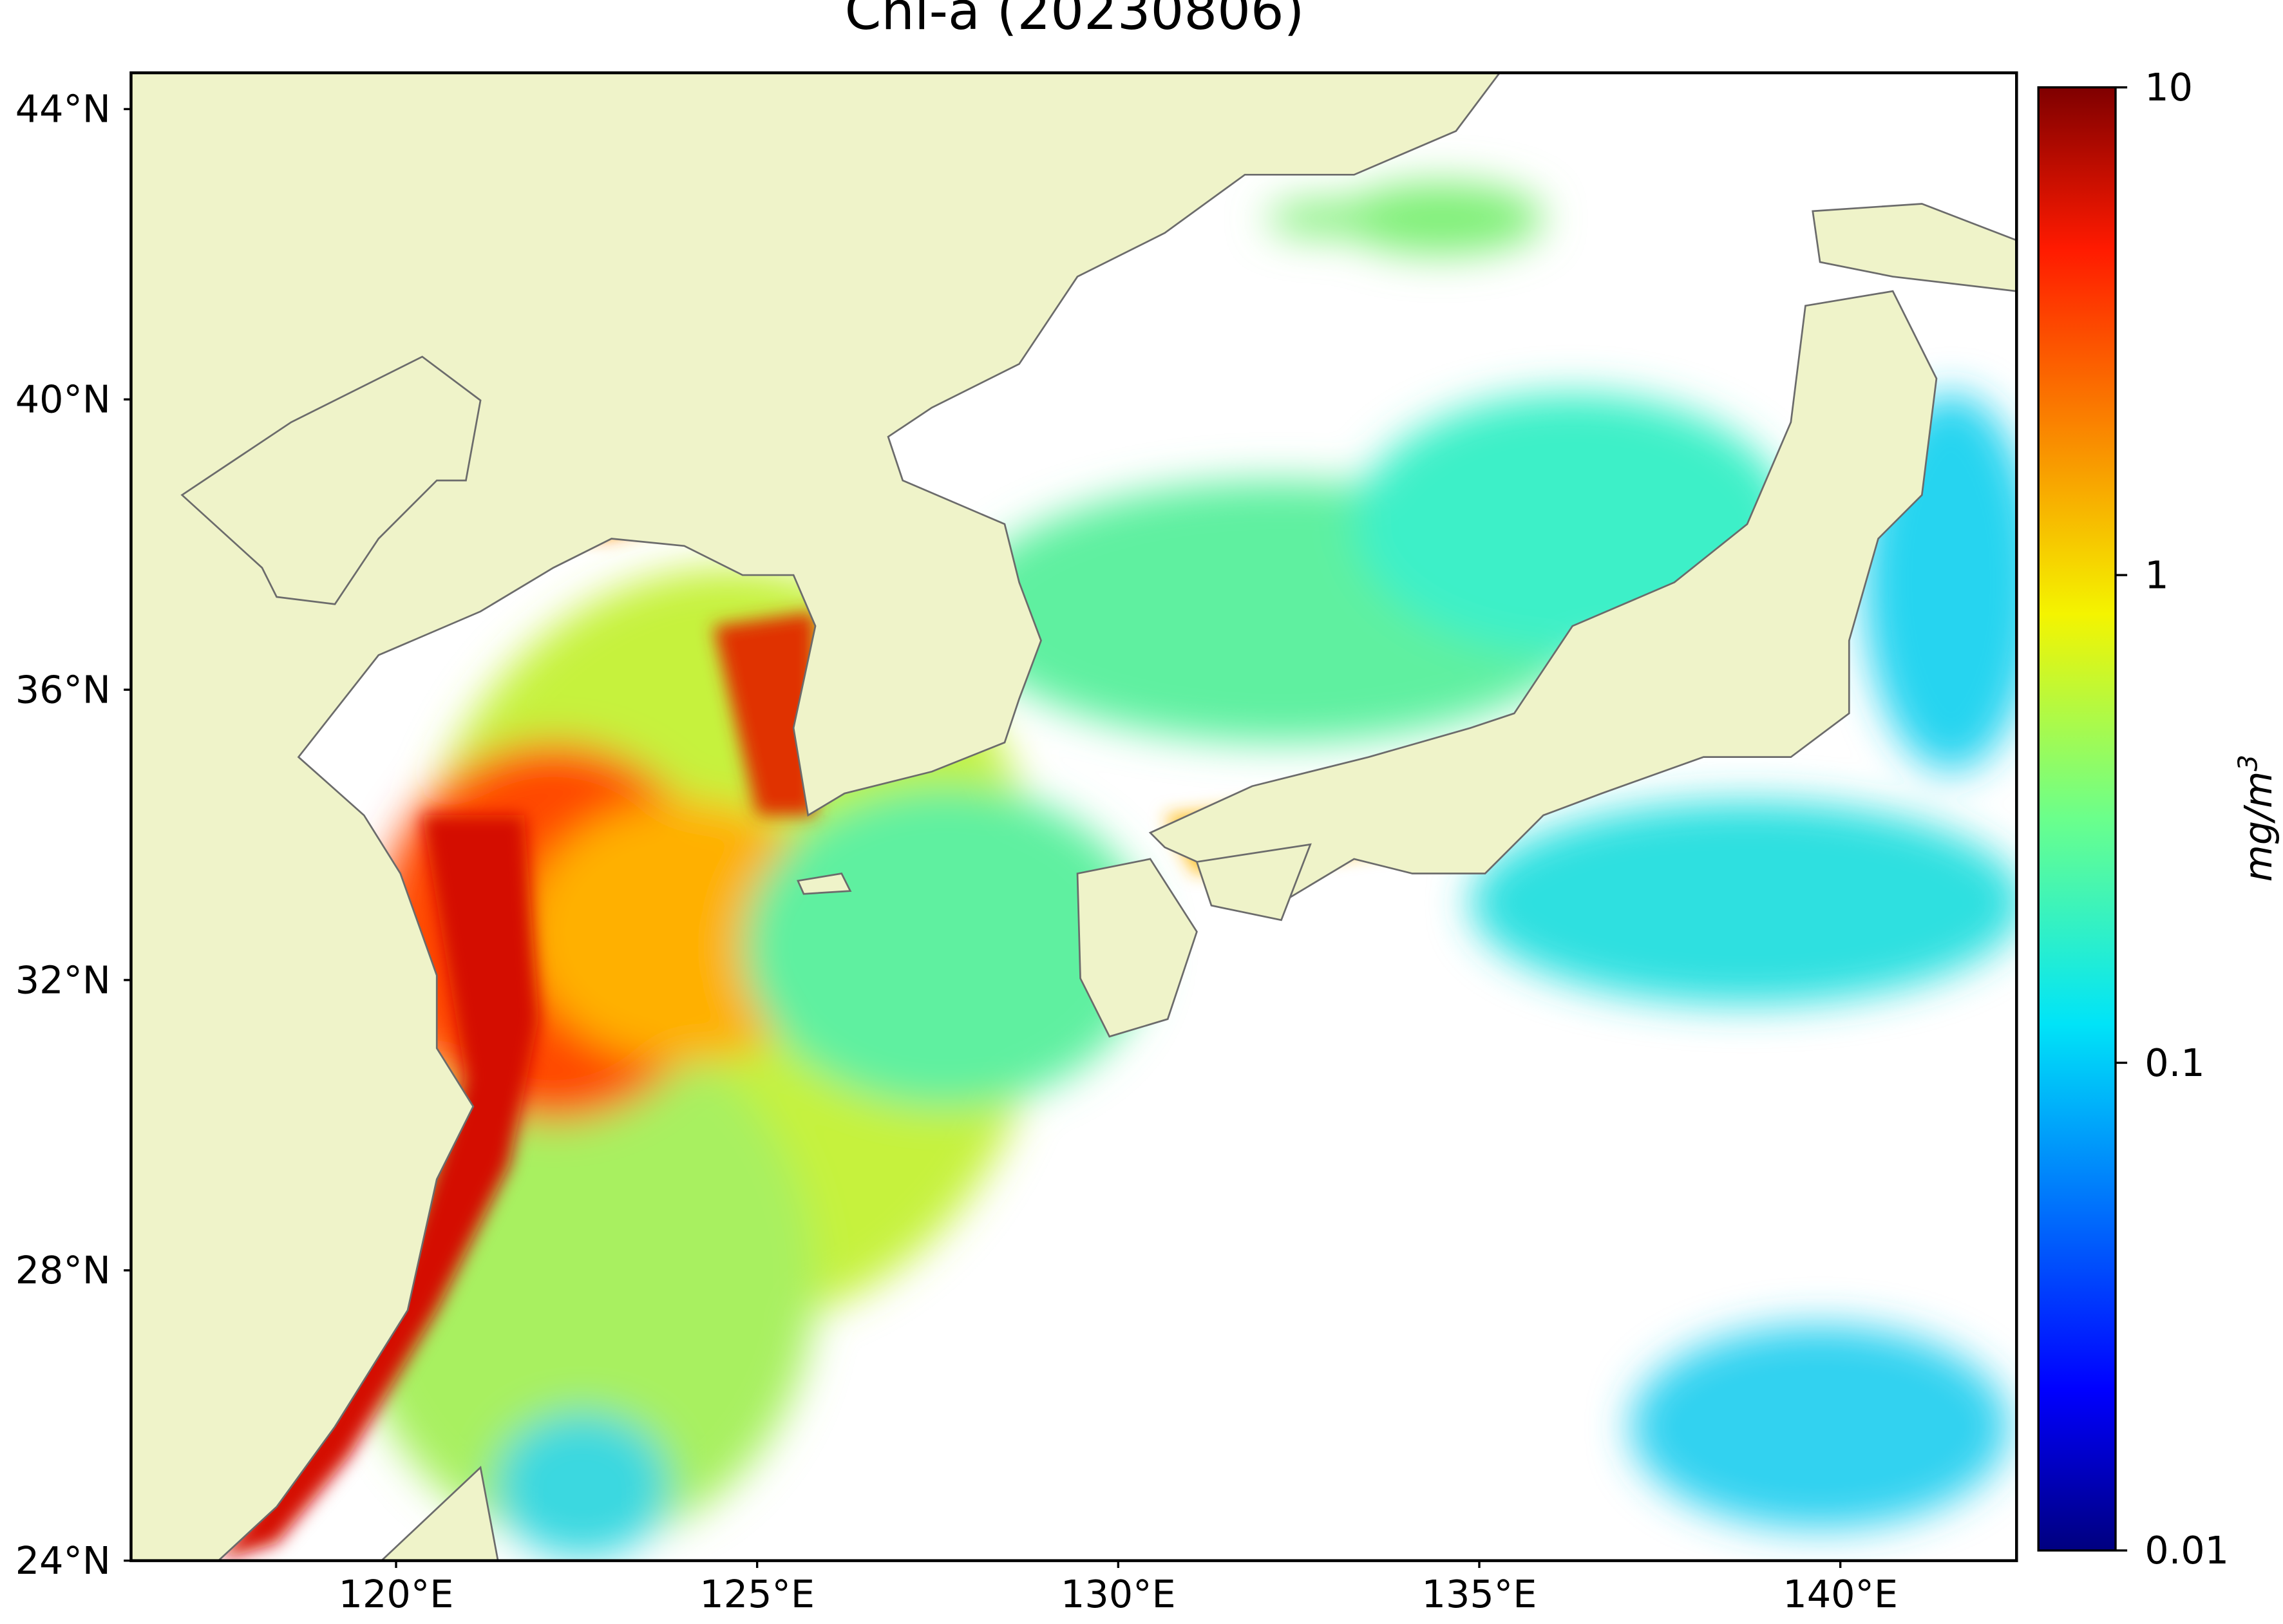 The height and width of the screenshot is (1624, 2283). What do you see at coordinates (757, 1594) in the screenshot?
I see `x-tick-label: 125°E` at bounding box center [757, 1594].